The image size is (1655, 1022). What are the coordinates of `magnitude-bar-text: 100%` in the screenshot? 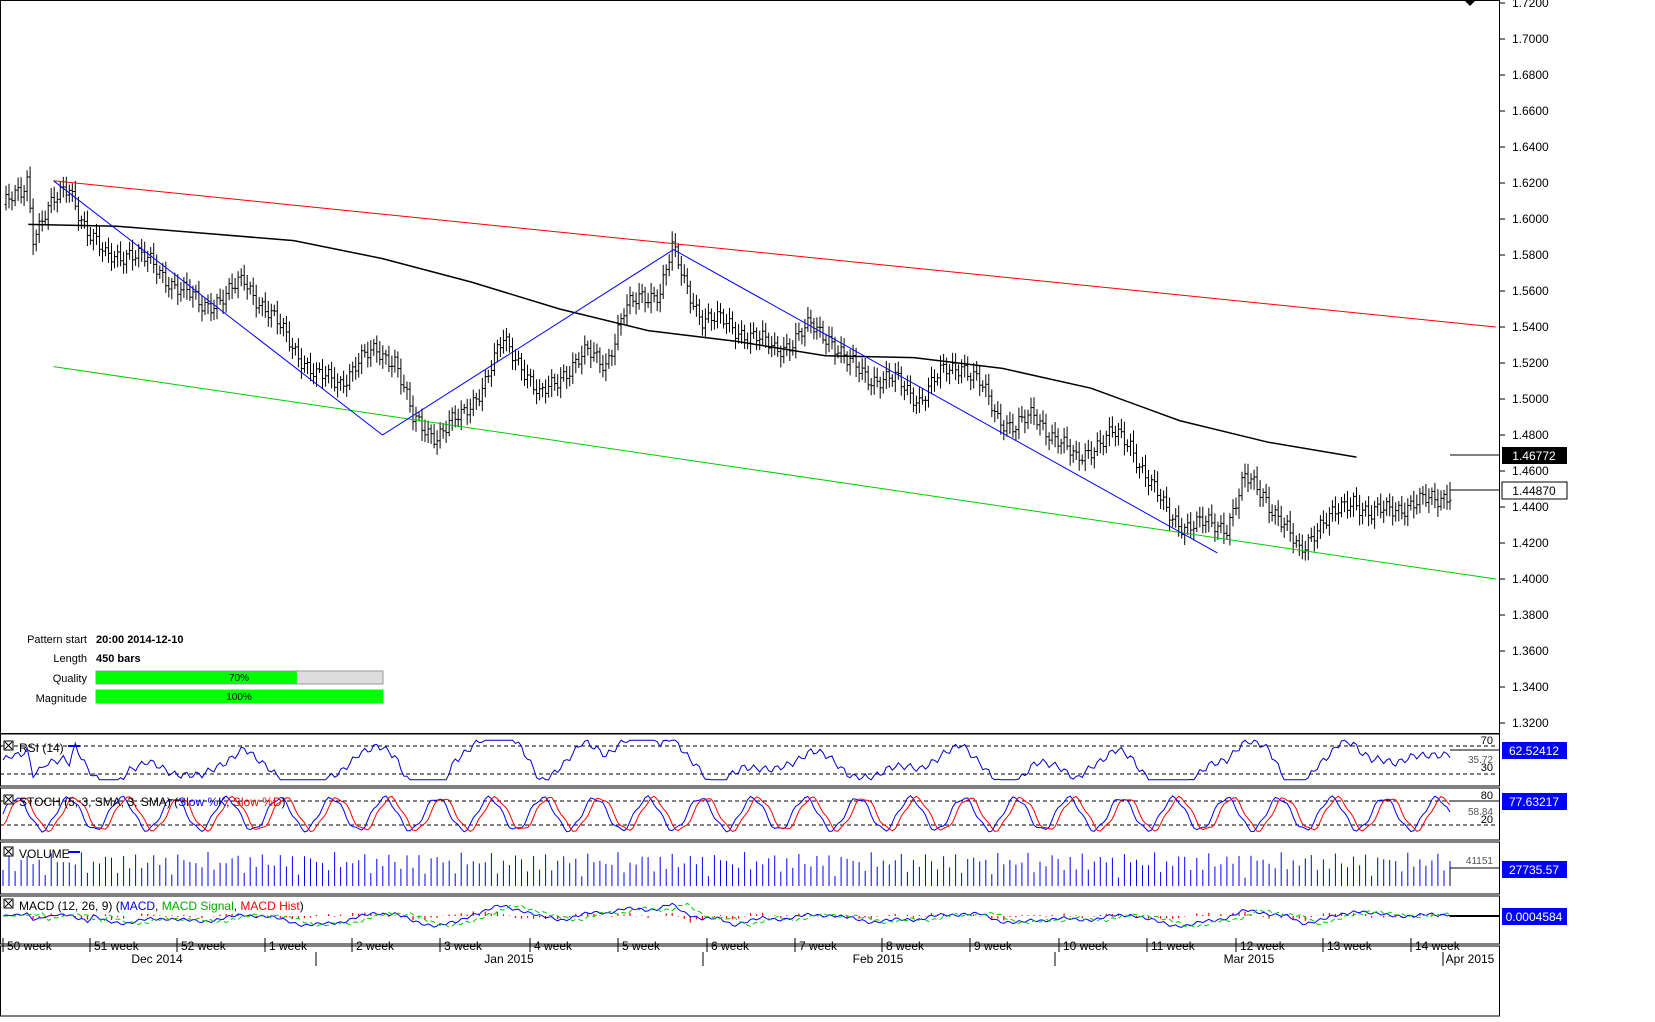 It's located at (239, 697).